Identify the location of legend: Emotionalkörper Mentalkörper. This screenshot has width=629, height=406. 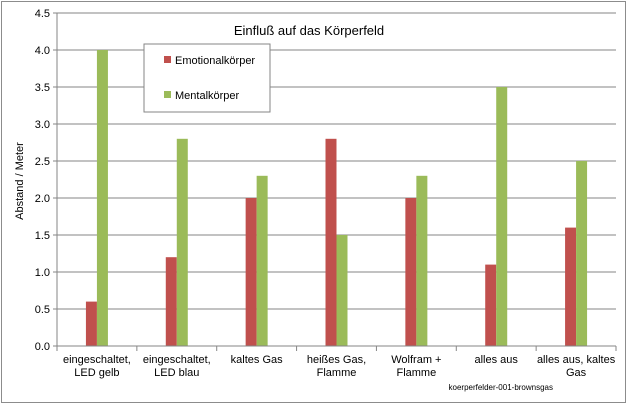
(207, 78).